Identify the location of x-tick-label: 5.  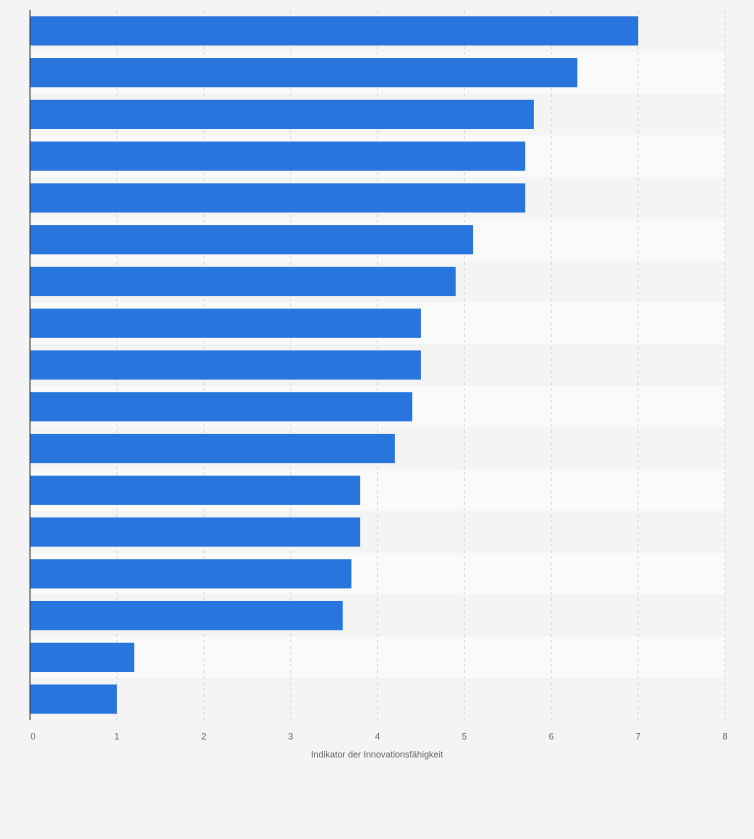
(464, 736).